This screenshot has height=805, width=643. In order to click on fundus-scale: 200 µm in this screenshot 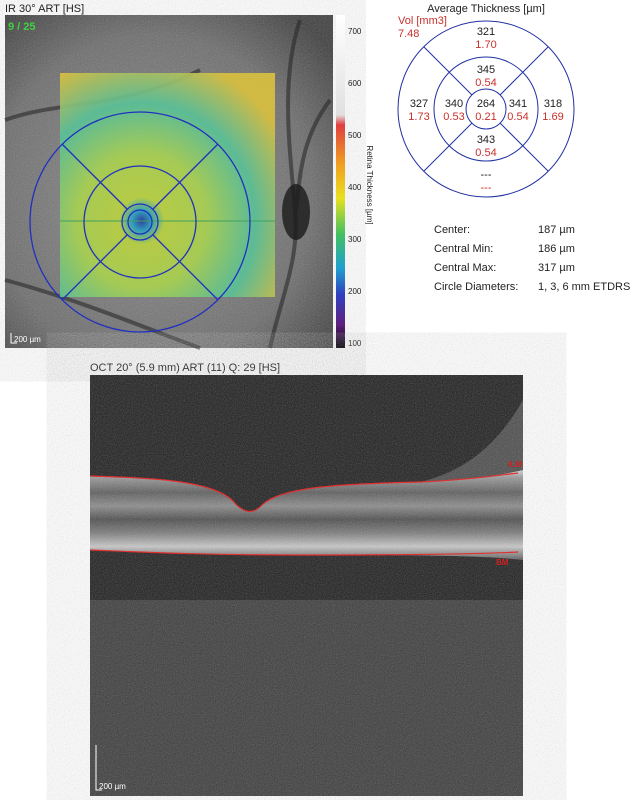, I will do `click(27, 339)`.